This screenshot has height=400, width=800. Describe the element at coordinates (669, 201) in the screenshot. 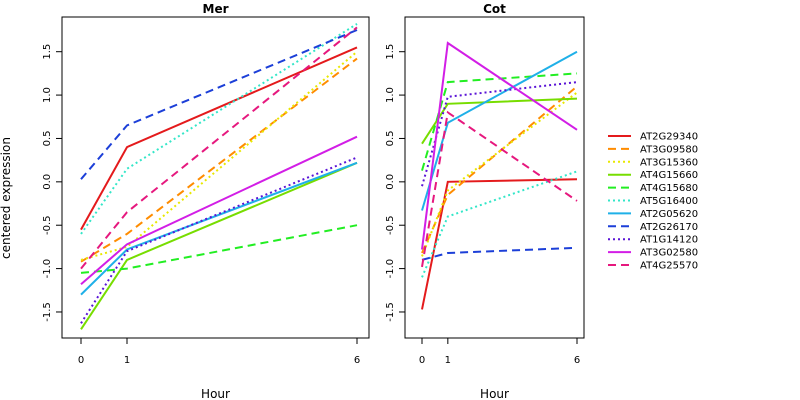

I see `legend-entry: AT5G16400` at that location.